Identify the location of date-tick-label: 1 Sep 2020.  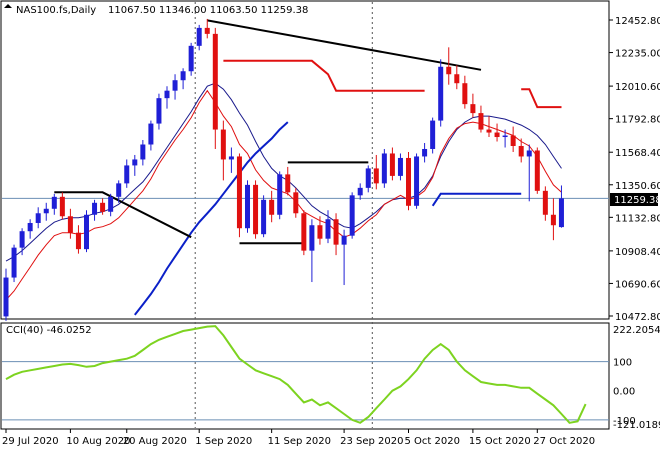
(223, 441).